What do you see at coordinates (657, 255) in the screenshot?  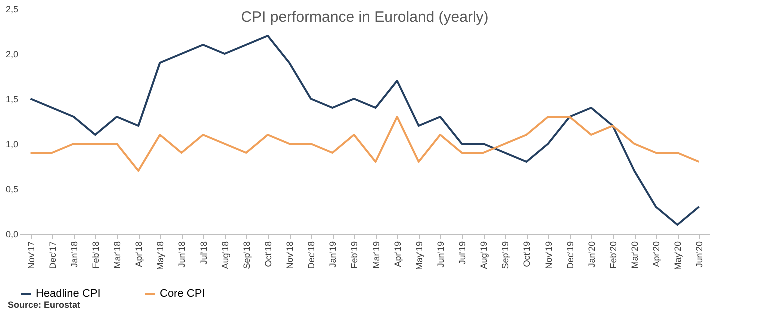 I see `x-tick-label: Apr'20` at bounding box center [657, 255].